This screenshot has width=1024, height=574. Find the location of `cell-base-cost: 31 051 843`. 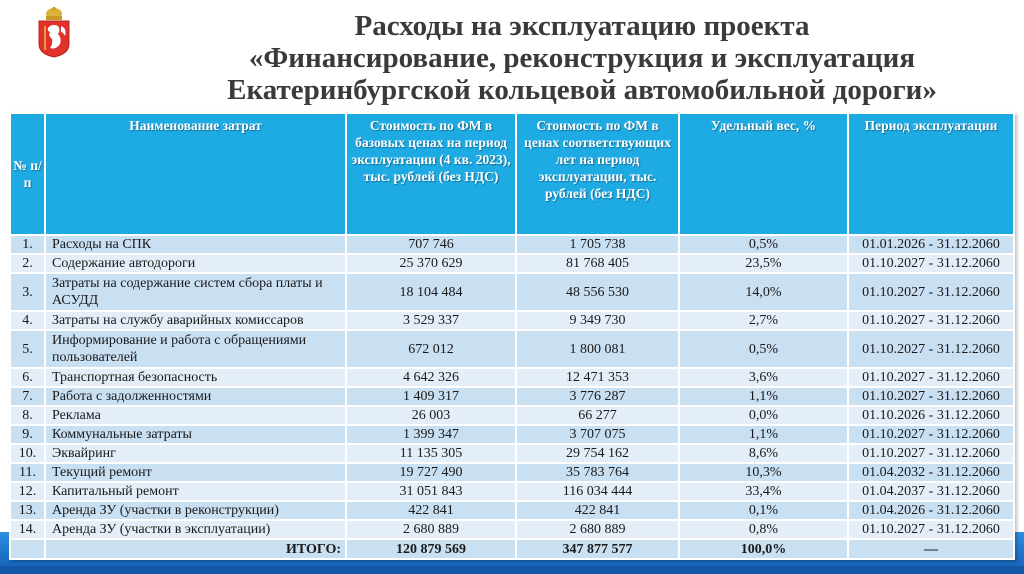

cell-base-cost: 31 051 843 is located at coordinates (431, 491).